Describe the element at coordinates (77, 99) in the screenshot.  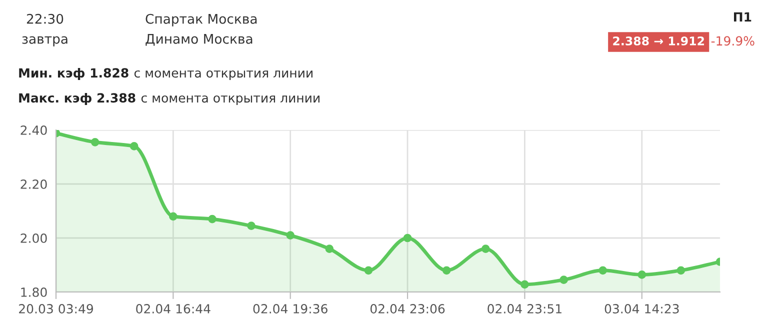
I see `text: Макс. кэф 2.388` at that location.